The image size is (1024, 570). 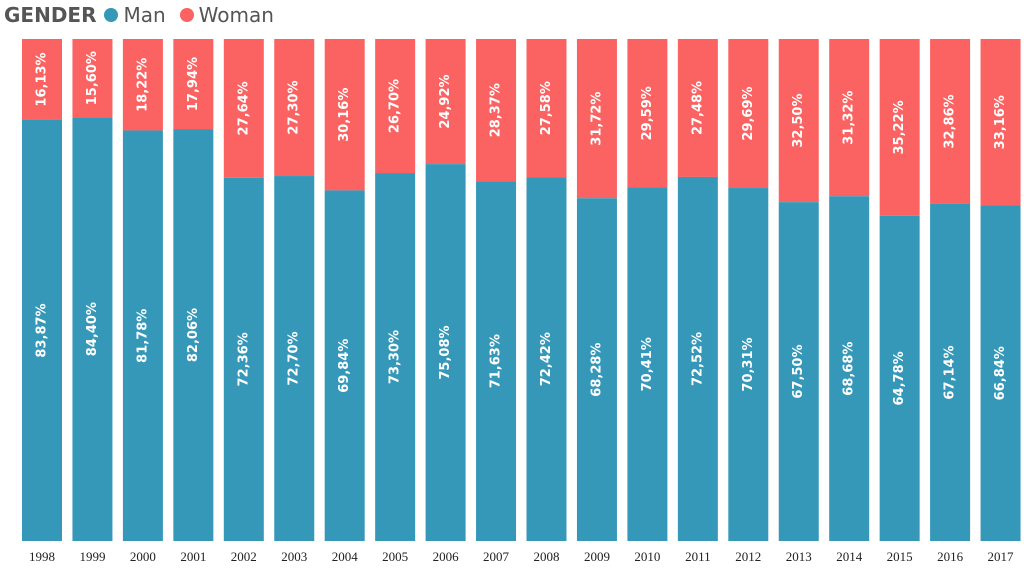 I want to click on legend-item-man: Man, so click(x=135, y=15).